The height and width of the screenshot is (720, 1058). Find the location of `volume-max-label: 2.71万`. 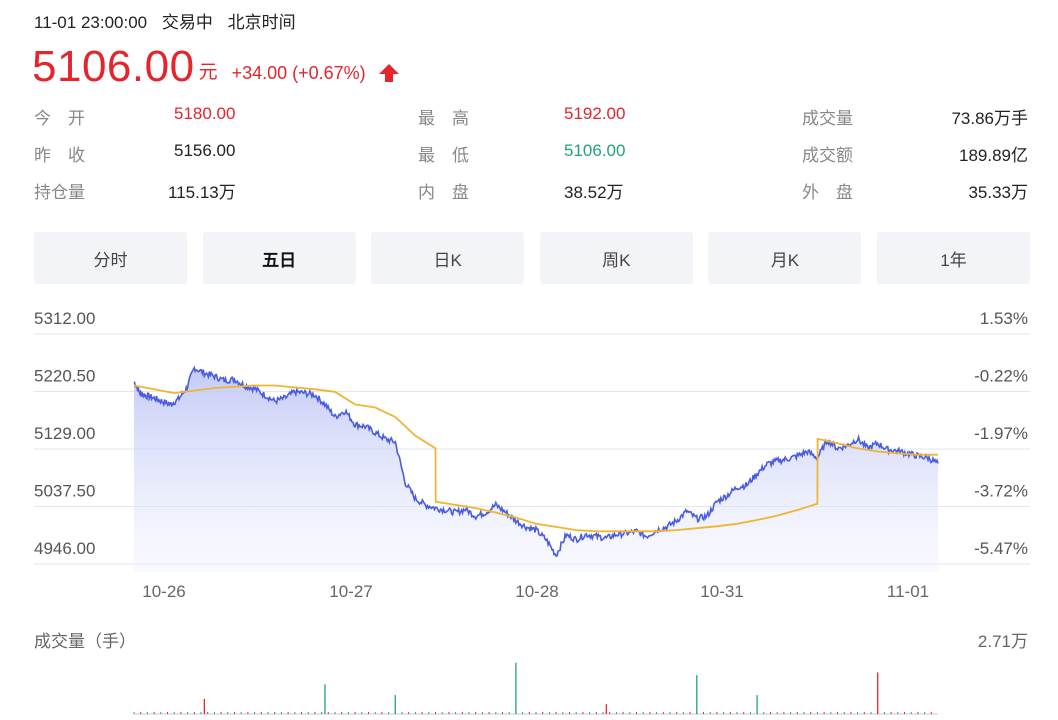

volume-max-label: 2.71万 is located at coordinates (1002, 641).